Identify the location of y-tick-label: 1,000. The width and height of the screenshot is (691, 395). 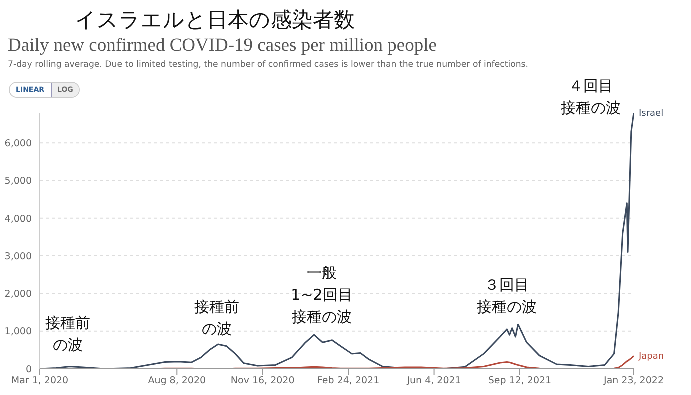
(18, 332).